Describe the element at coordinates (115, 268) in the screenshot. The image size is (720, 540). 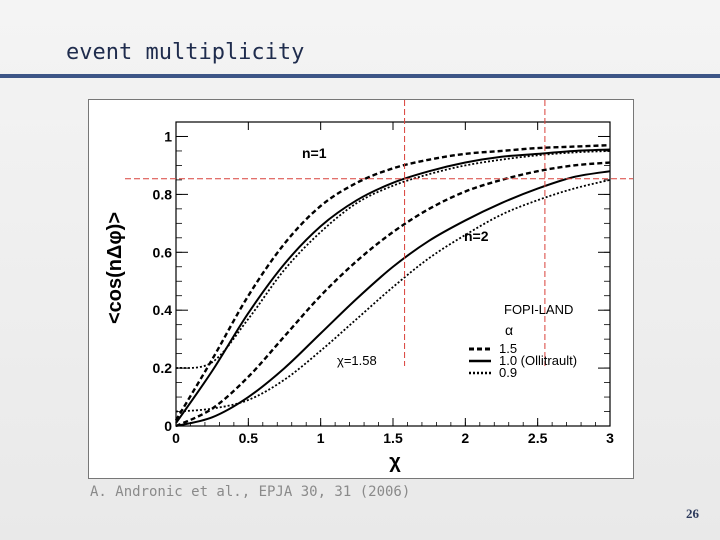
I see `y-axis-label: <cos(nΔφ)>` at that location.